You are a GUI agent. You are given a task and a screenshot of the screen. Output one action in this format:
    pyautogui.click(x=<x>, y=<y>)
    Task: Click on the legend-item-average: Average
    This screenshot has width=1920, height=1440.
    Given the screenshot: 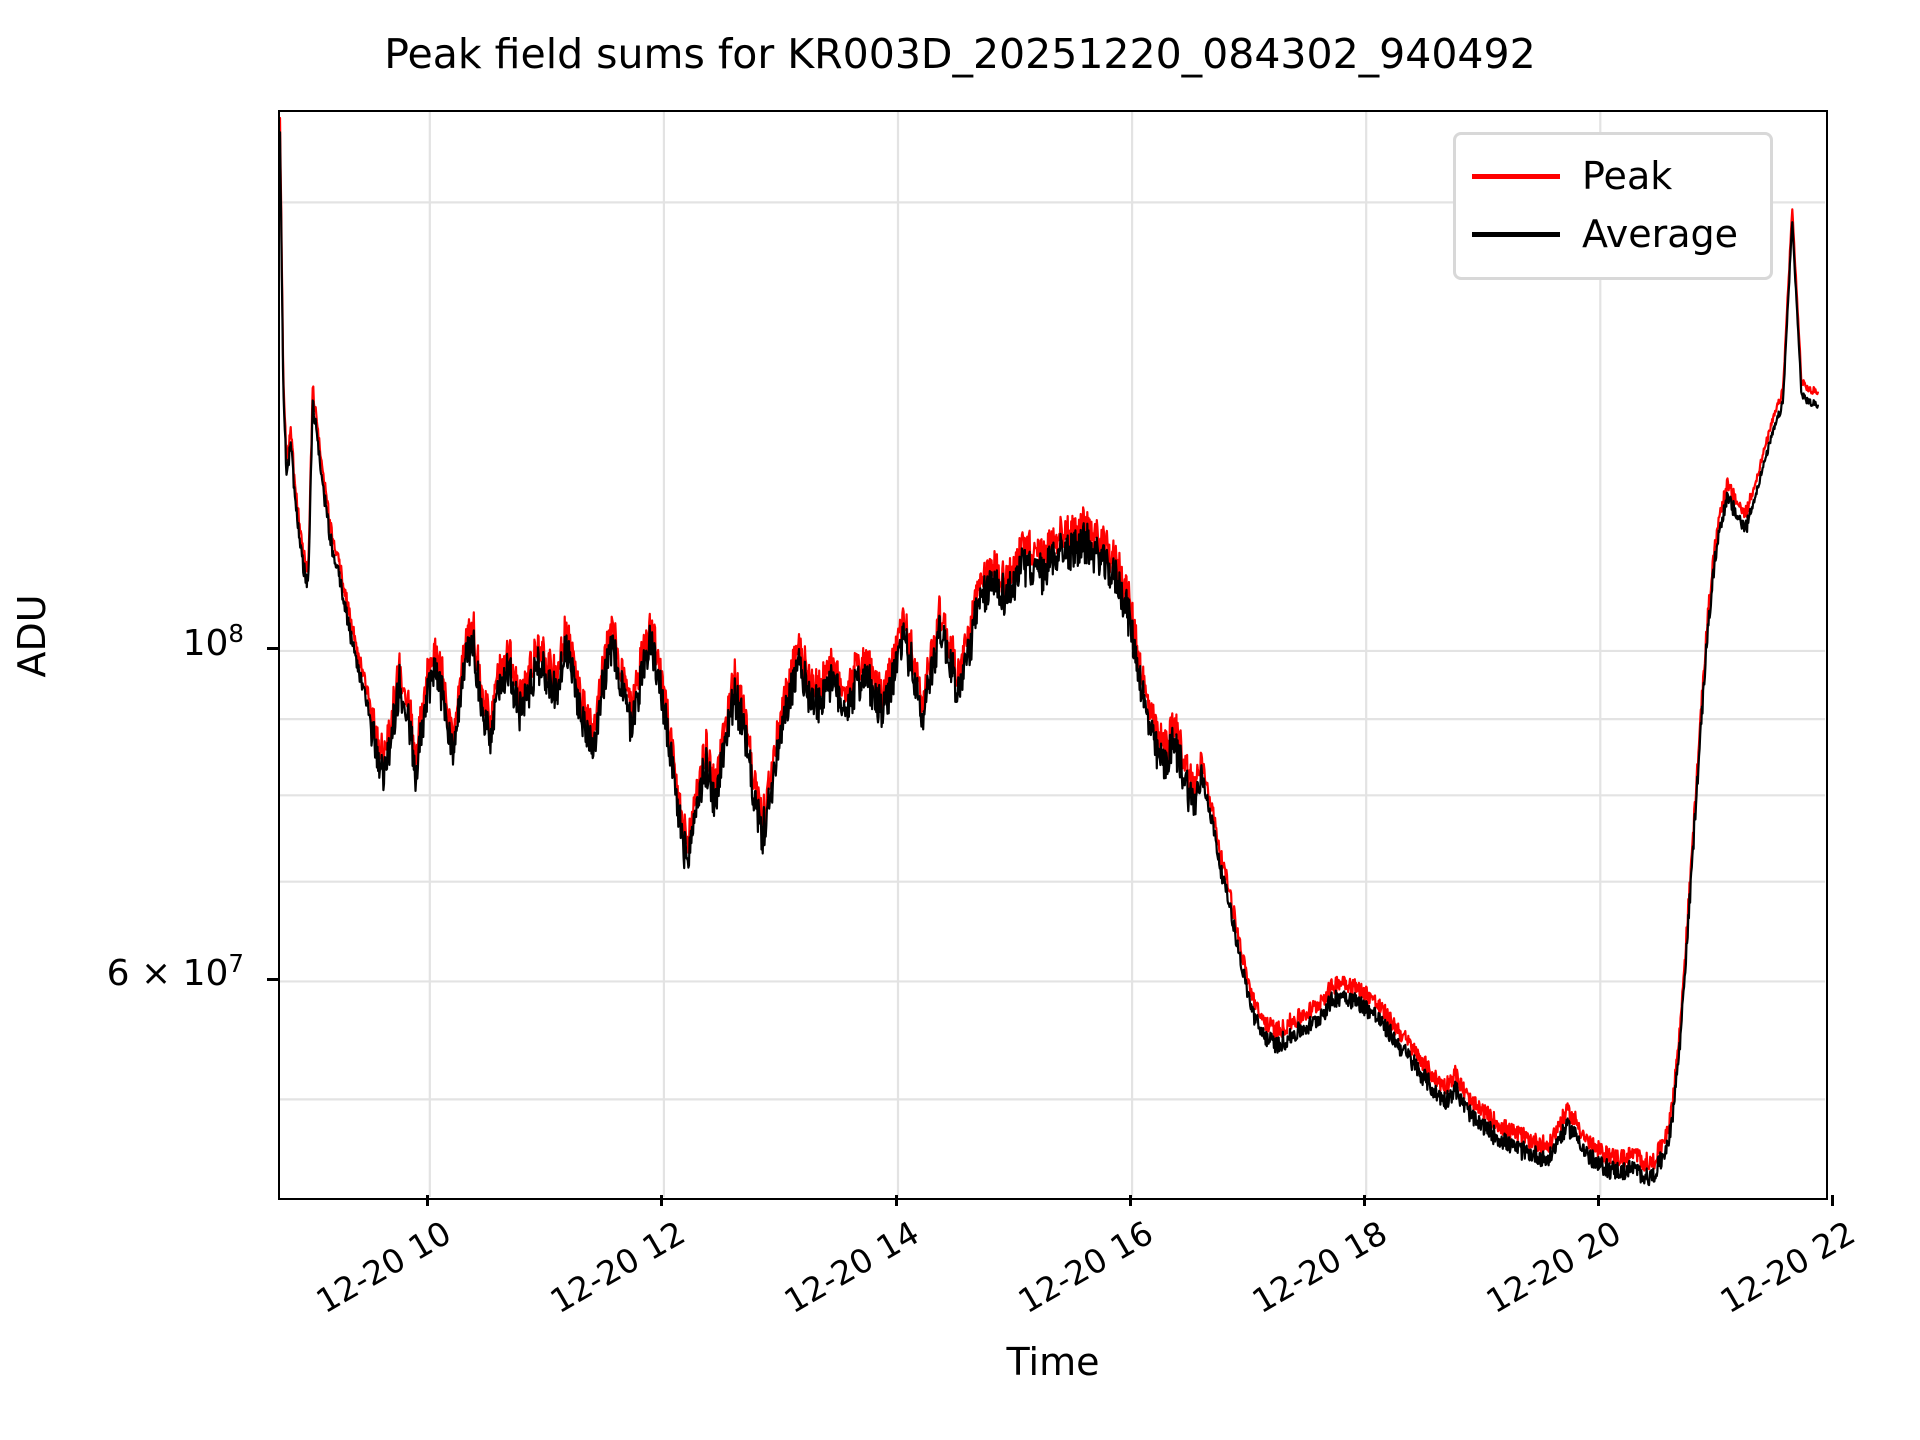 What is the action you would take?
    pyautogui.click(x=1613, y=234)
    